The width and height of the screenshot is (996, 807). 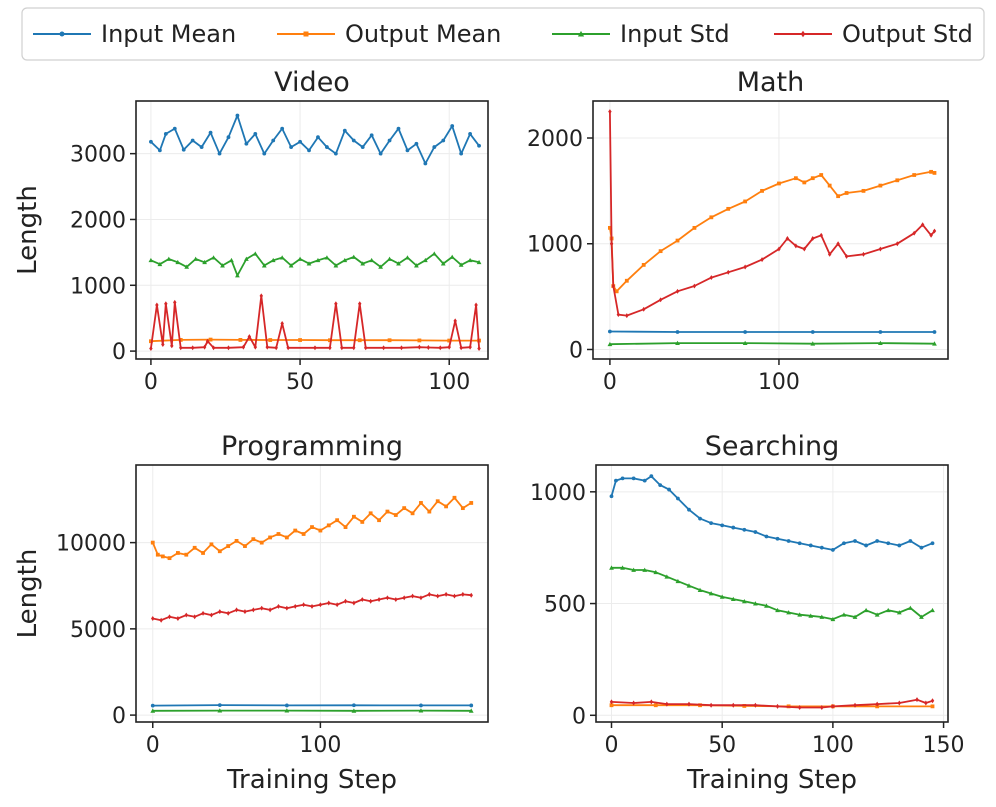 What do you see at coordinates (119, 352) in the screenshot?
I see `y-tick-label: 0` at bounding box center [119, 352].